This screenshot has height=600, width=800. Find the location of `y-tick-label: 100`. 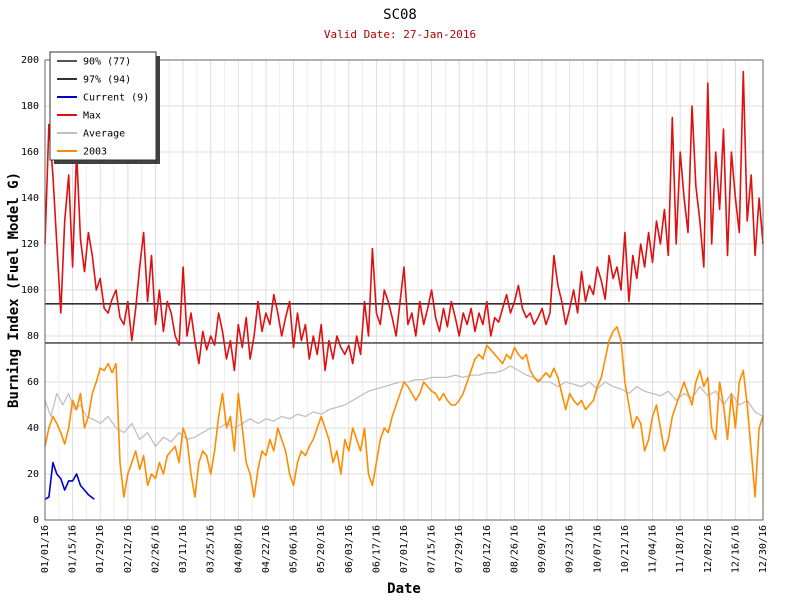

y-tick-label: 100 is located at coordinates (30, 290).